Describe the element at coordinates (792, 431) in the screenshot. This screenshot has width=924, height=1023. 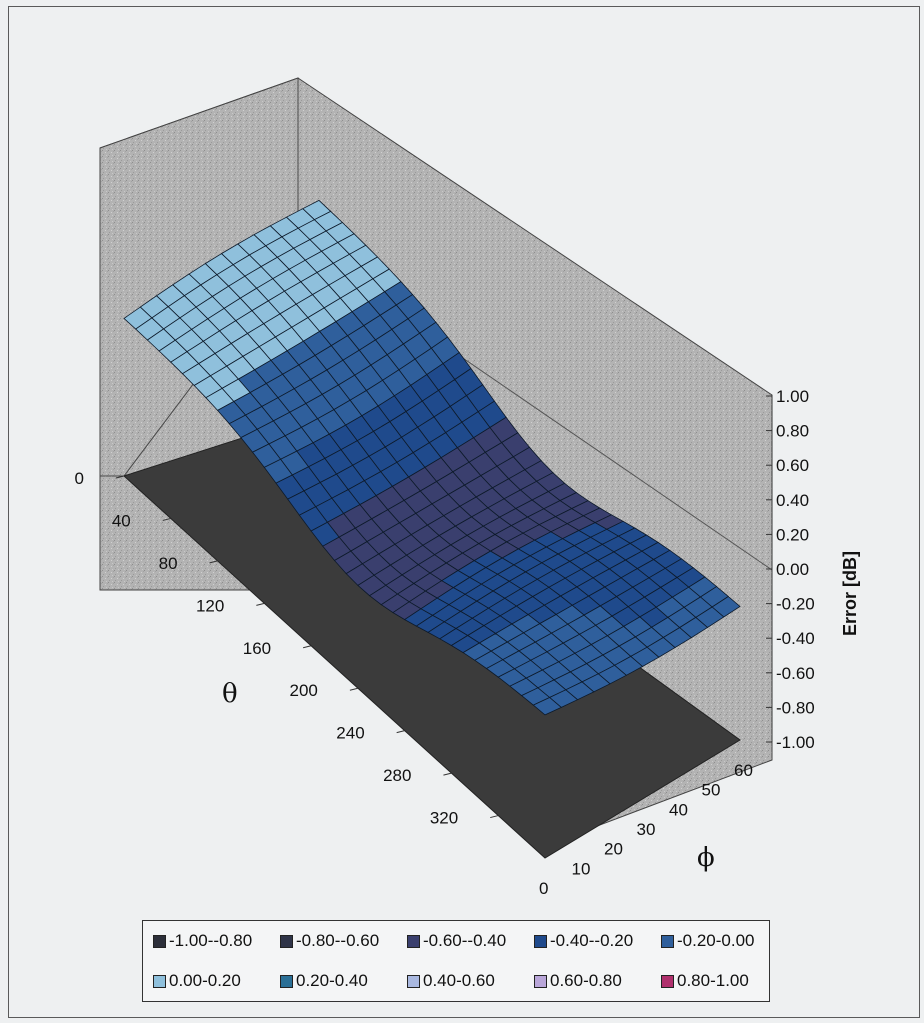
I see `z-tick-label: 0.80` at that location.